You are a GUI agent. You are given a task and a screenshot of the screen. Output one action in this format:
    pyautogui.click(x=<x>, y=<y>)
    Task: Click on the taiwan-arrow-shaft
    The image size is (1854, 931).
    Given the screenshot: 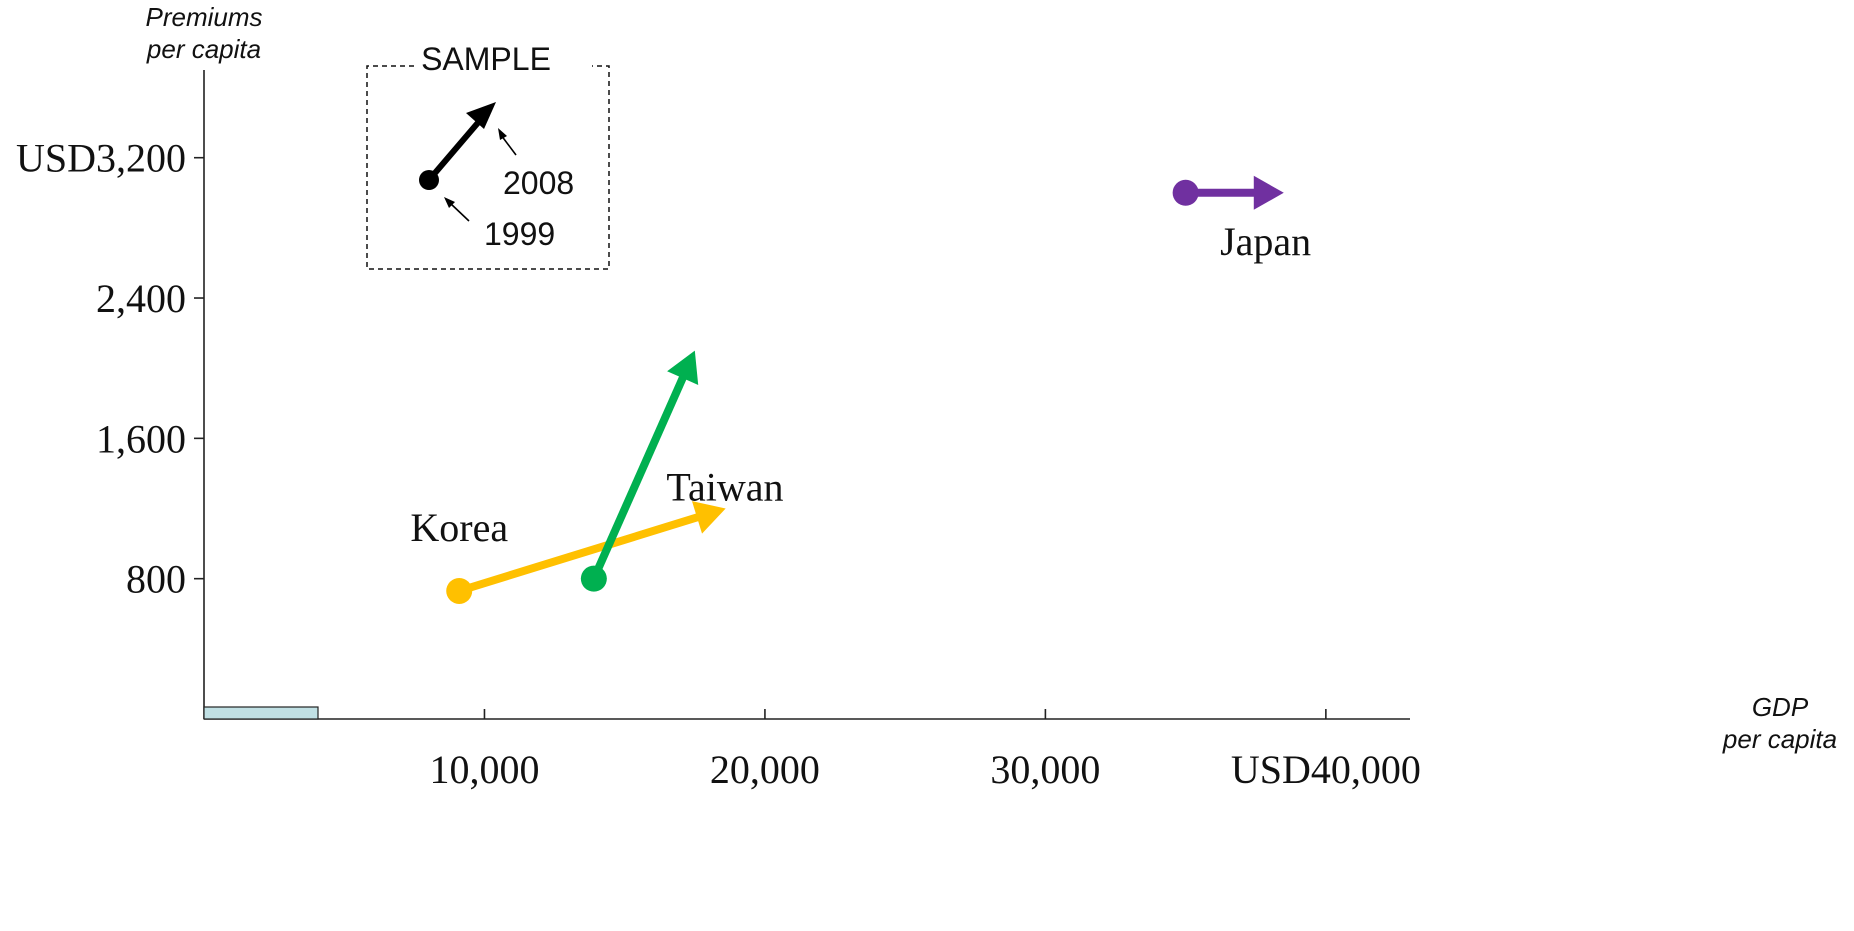 What is the action you would take?
    pyautogui.click(x=639, y=477)
    